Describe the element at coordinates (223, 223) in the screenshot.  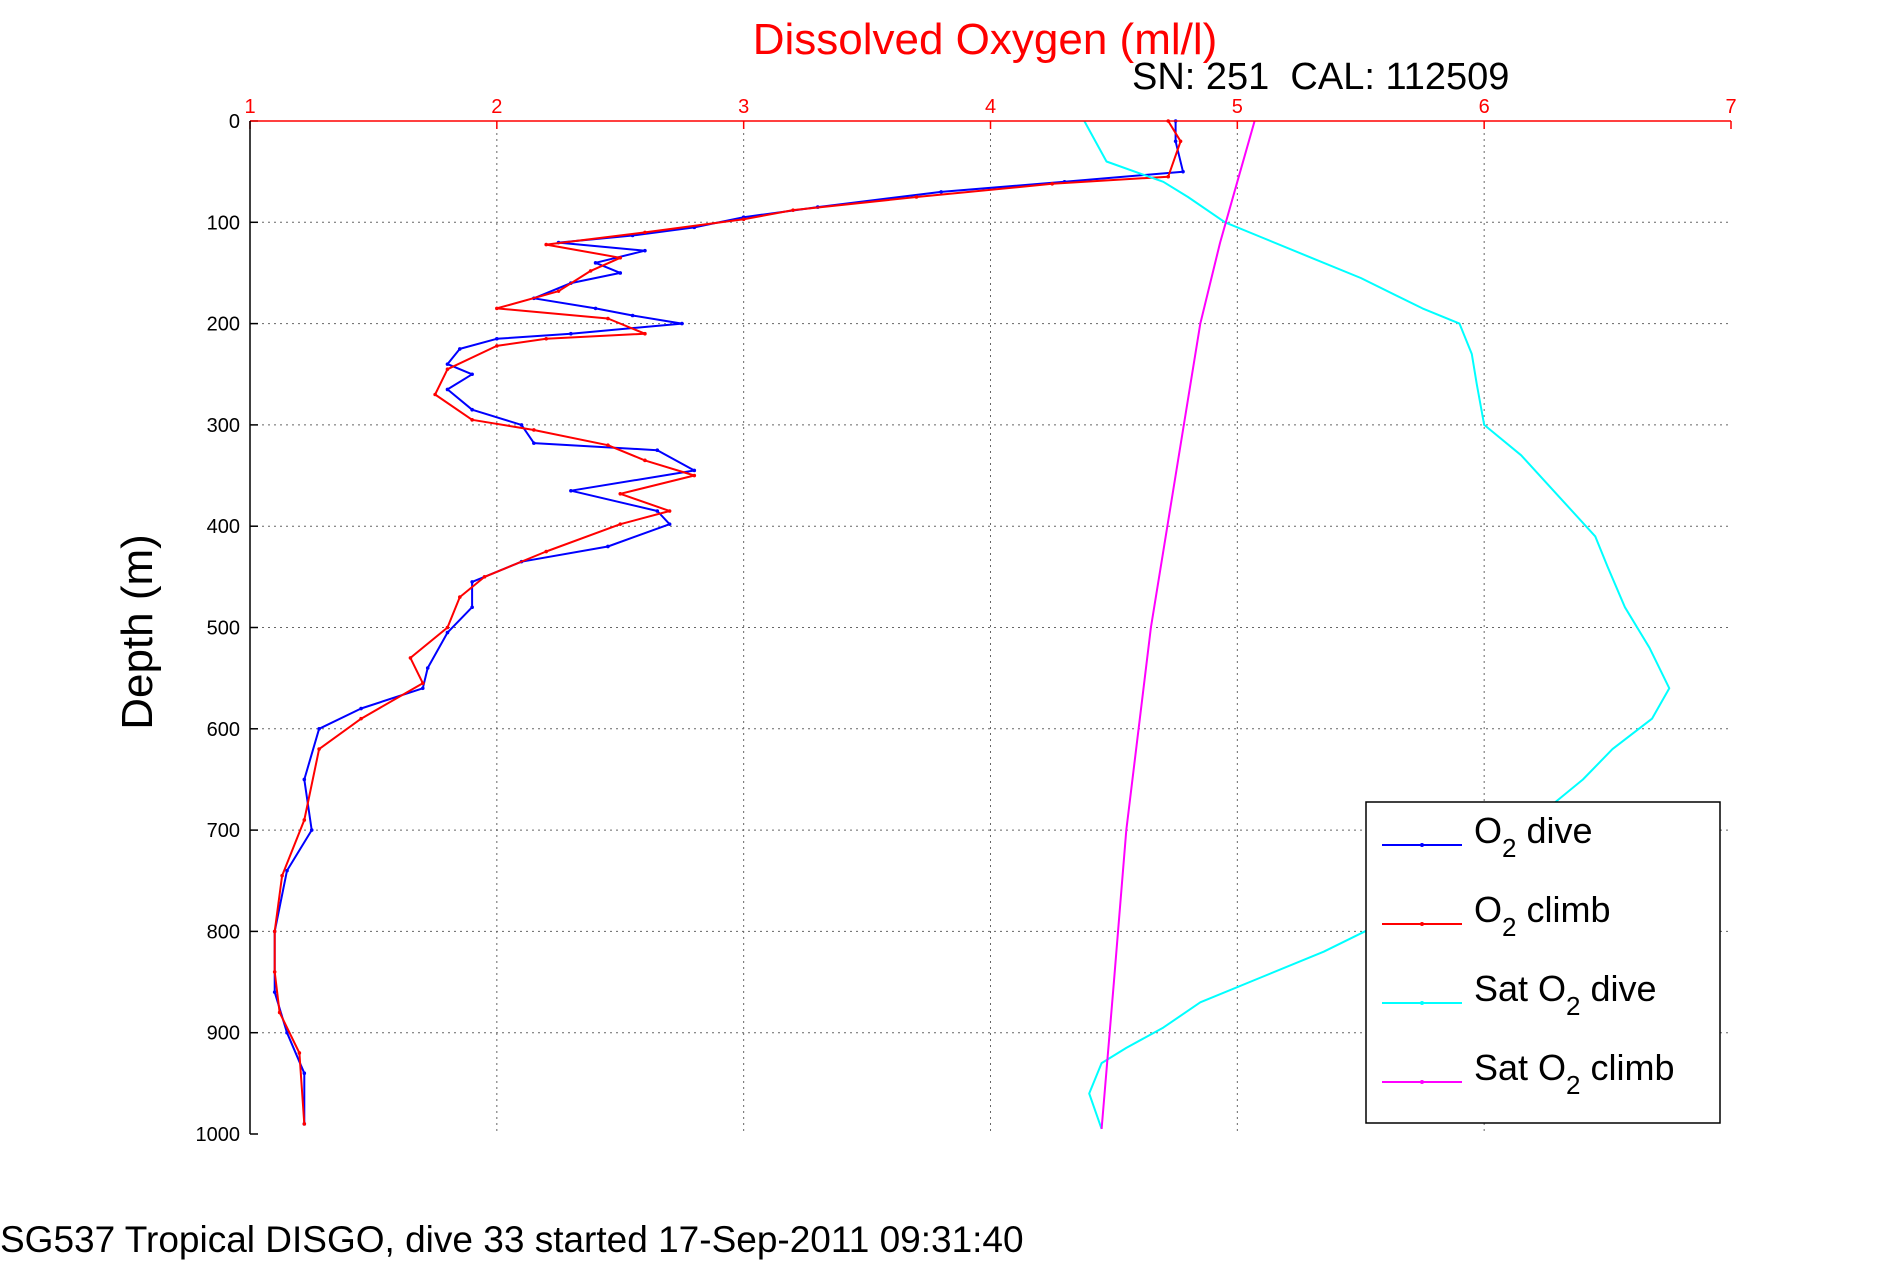
I see `y-tick-label: 100` at that location.